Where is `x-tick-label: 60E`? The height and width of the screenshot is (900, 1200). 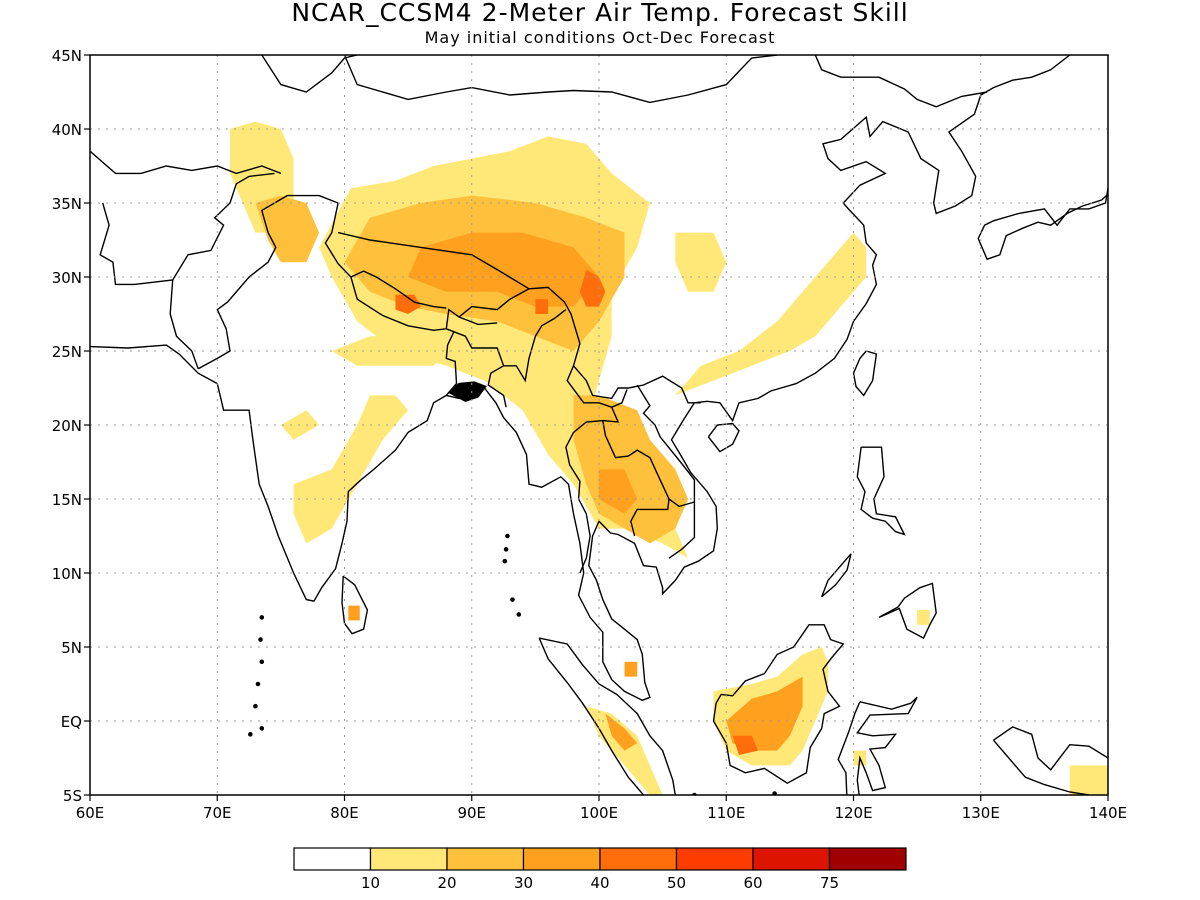
x-tick-label: 60E is located at coordinates (90, 813).